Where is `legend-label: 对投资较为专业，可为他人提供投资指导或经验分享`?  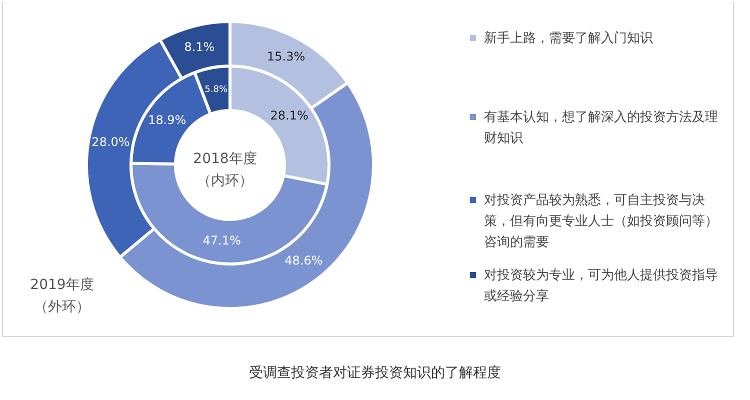 legend-label: 对投资较为专业，可为他人提供投资指导或经验分享 is located at coordinates (601, 286).